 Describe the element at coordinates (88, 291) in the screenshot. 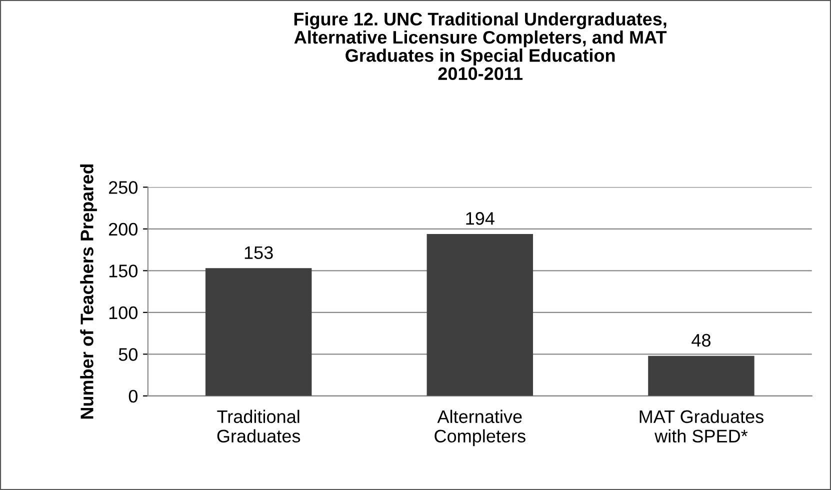

I see `y-axis-title: Number of Teachers Prepared` at that location.